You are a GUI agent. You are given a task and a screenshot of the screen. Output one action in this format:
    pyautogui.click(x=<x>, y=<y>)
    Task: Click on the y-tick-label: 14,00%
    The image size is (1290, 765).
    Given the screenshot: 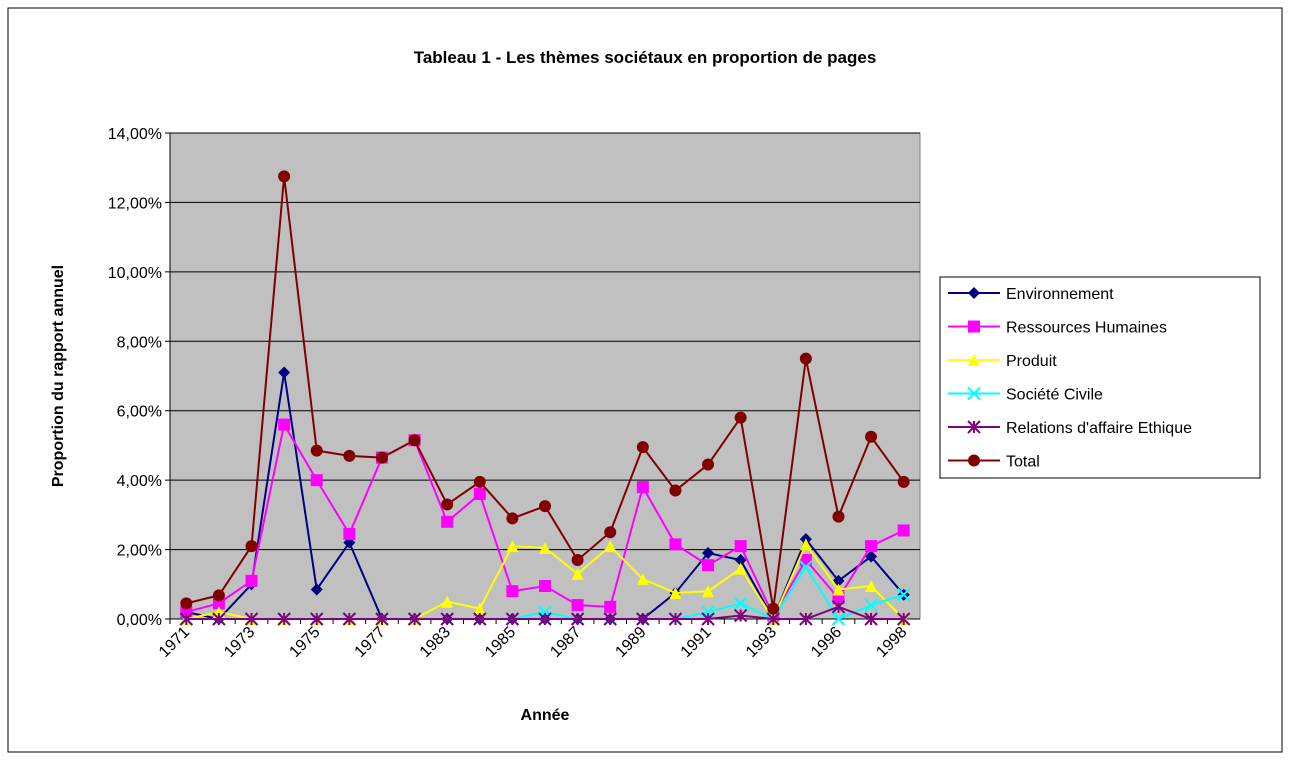 What is the action you would take?
    pyautogui.click(x=135, y=134)
    